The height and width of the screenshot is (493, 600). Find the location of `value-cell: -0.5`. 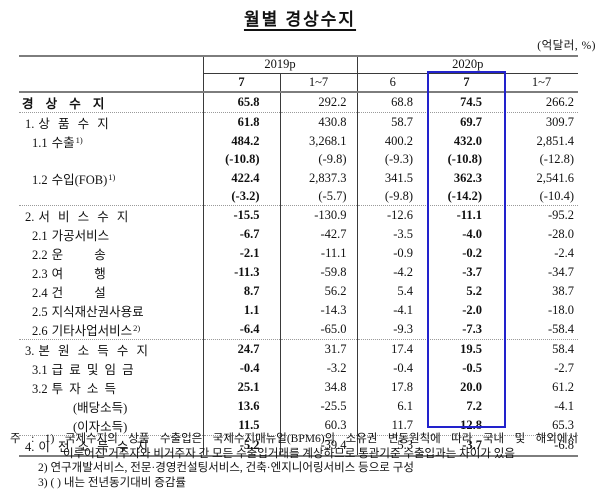

value-cell: -0.5 is located at coordinates (472, 367).